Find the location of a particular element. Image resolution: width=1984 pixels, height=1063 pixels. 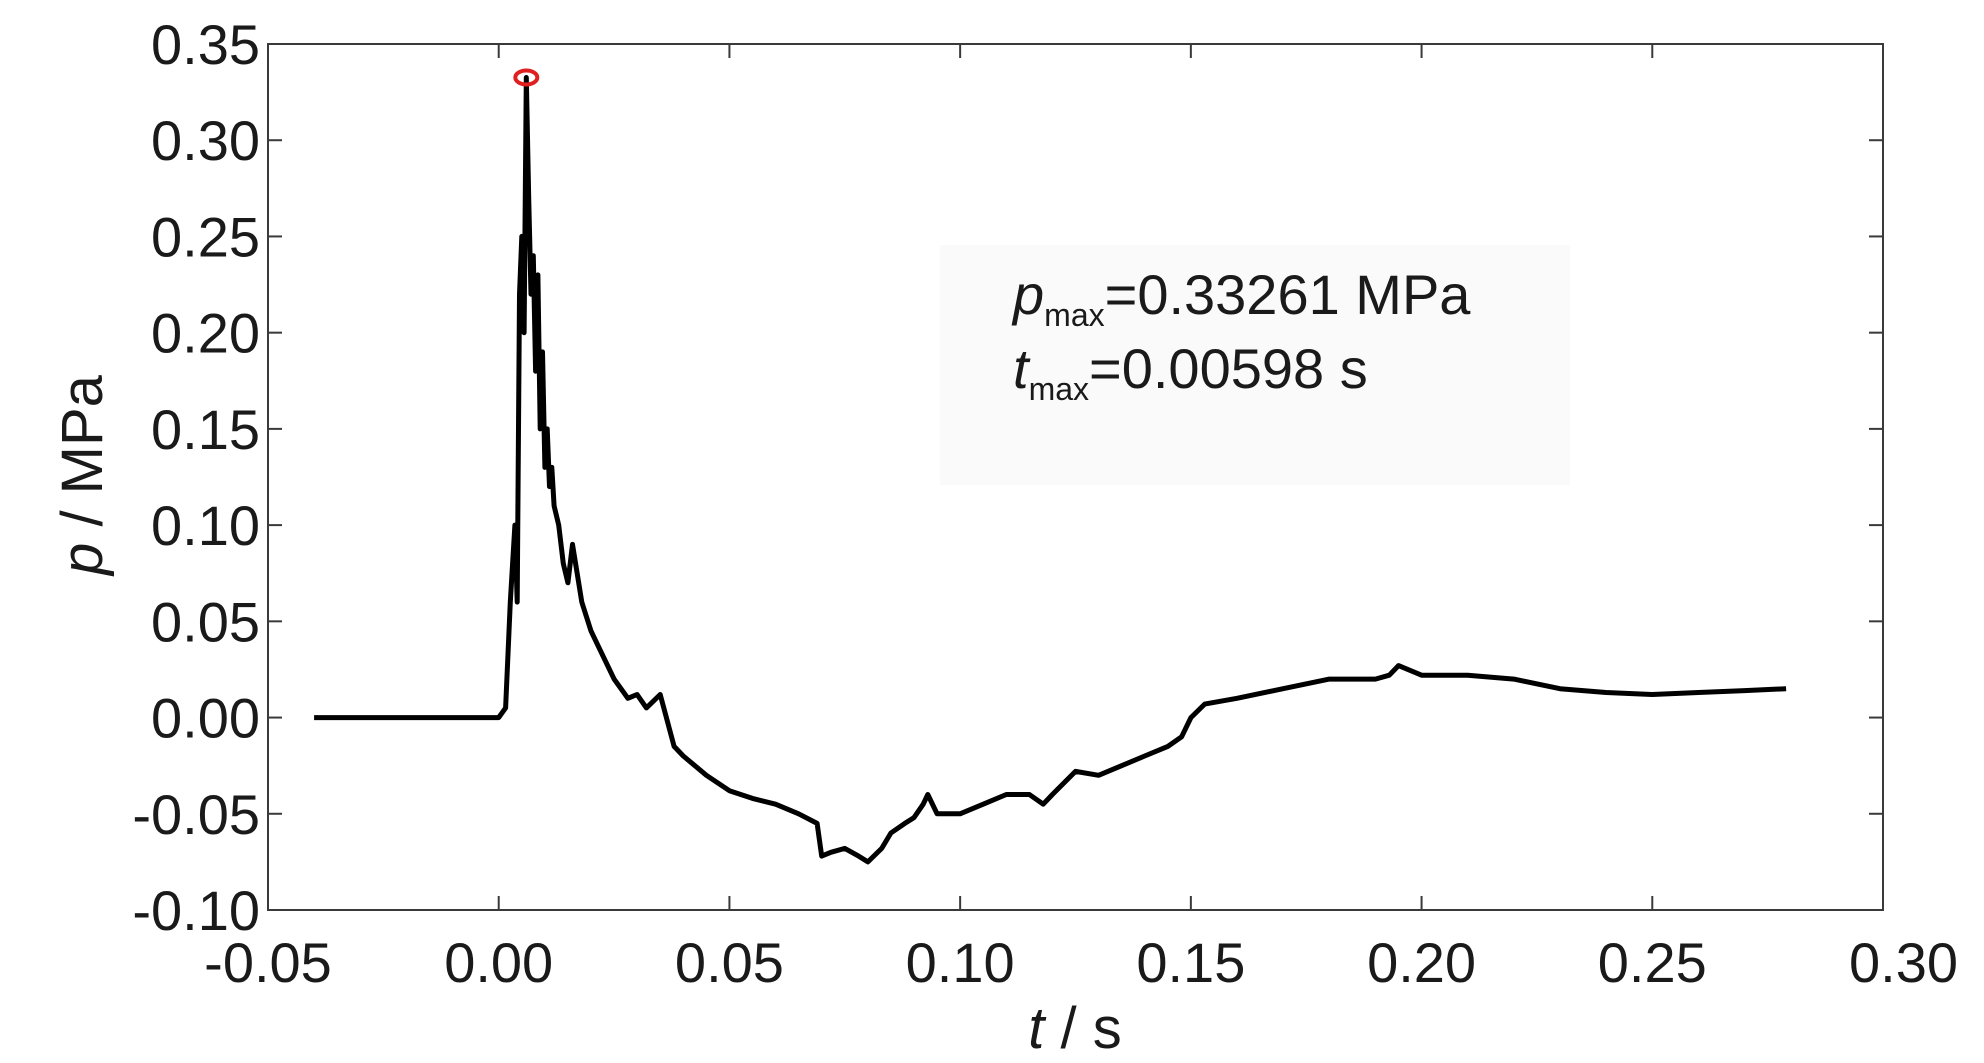

y-tick-label: 0.20 is located at coordinates (205, 333).